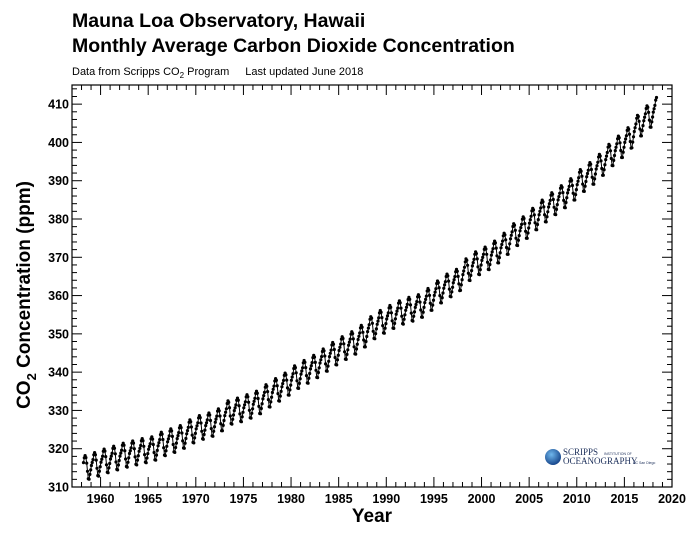 Image resolution: width=700 pixels, height=537 pixels. I want to click on y-tick-label: 320, so click(58, 449).